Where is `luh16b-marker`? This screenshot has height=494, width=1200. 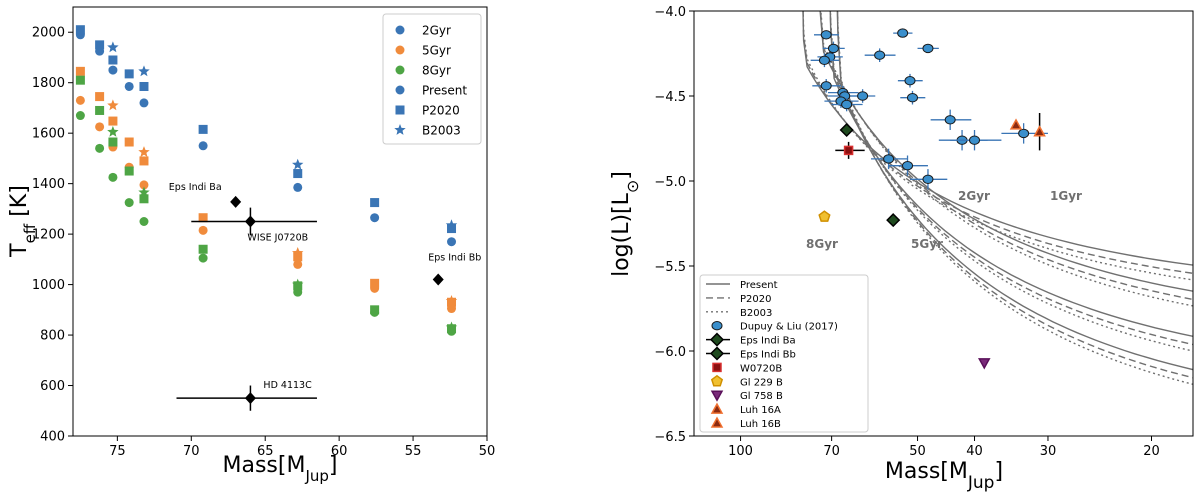
luh16b-marker is located at coordinates (1039, 131).